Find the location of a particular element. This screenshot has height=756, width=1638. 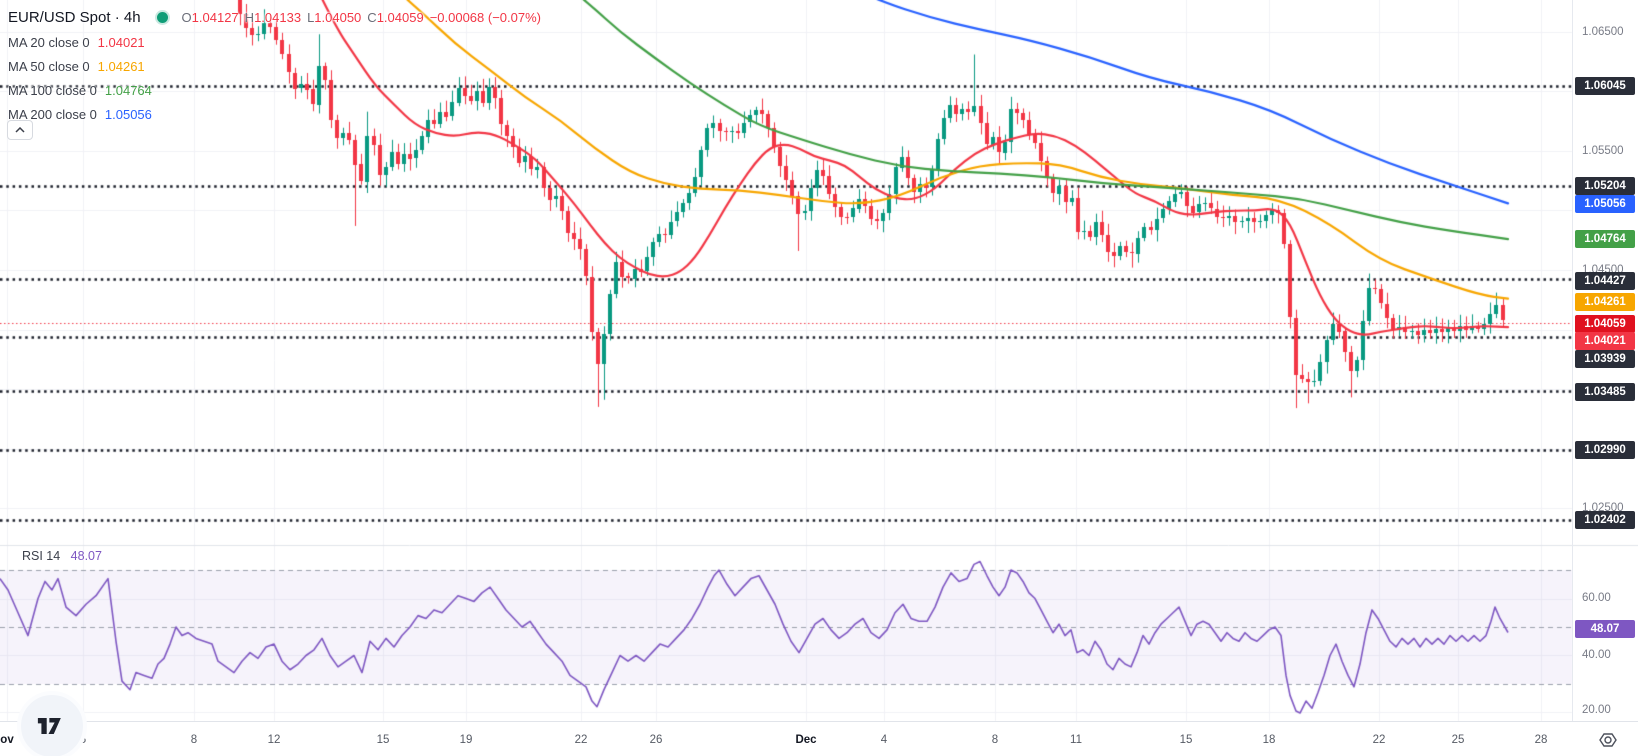

chevron-up-icon is located at coordinates (20, 130).